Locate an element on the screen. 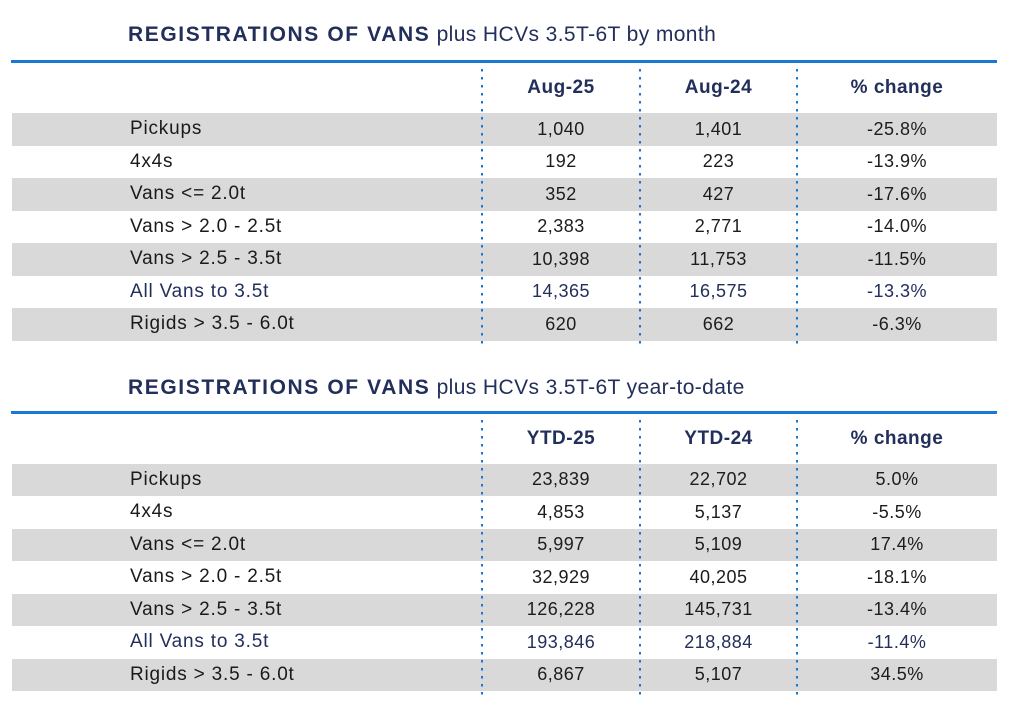  header-col-previous: Aug-24 is located at coordinates (718, 87).